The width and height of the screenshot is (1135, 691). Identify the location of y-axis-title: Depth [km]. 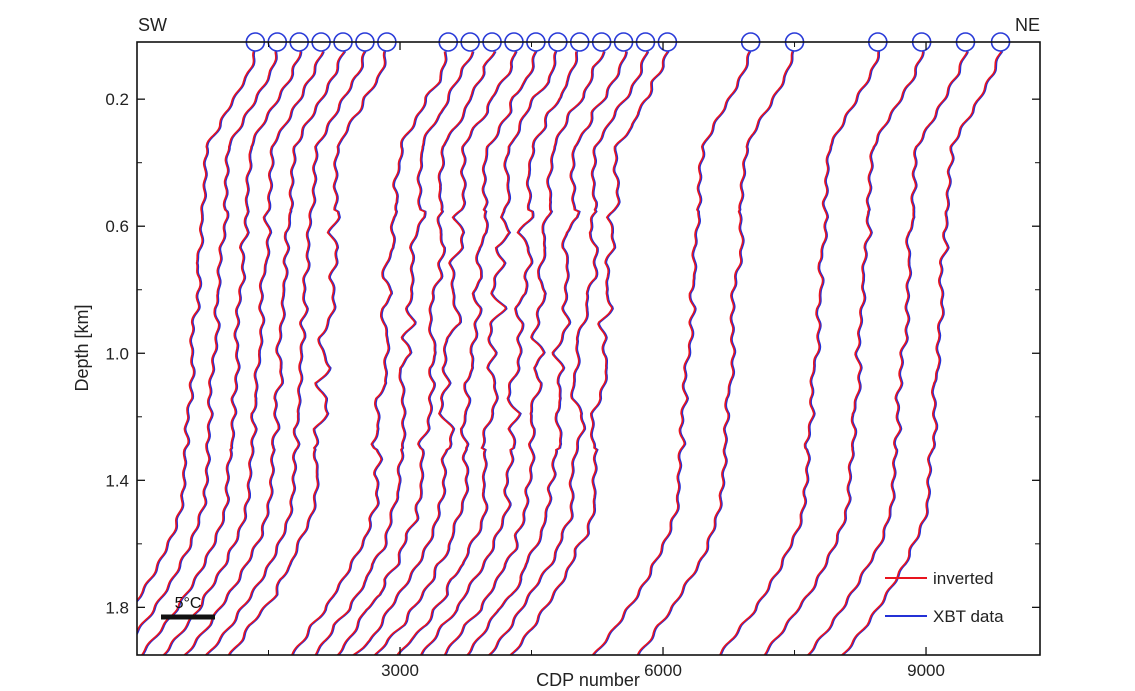
(82, 347).